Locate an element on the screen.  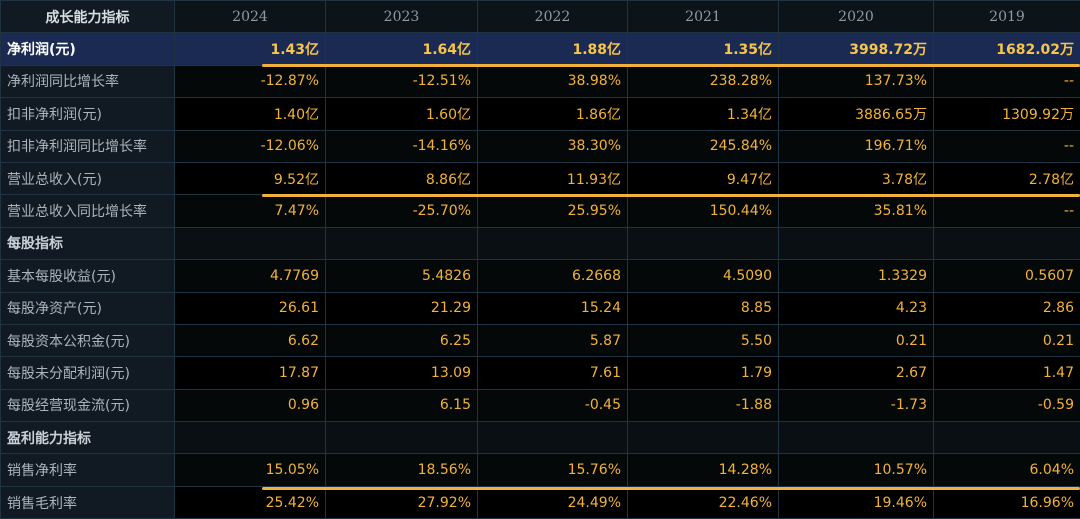
row-label: 每股净资产(元) is located at coordinates (87, 308).